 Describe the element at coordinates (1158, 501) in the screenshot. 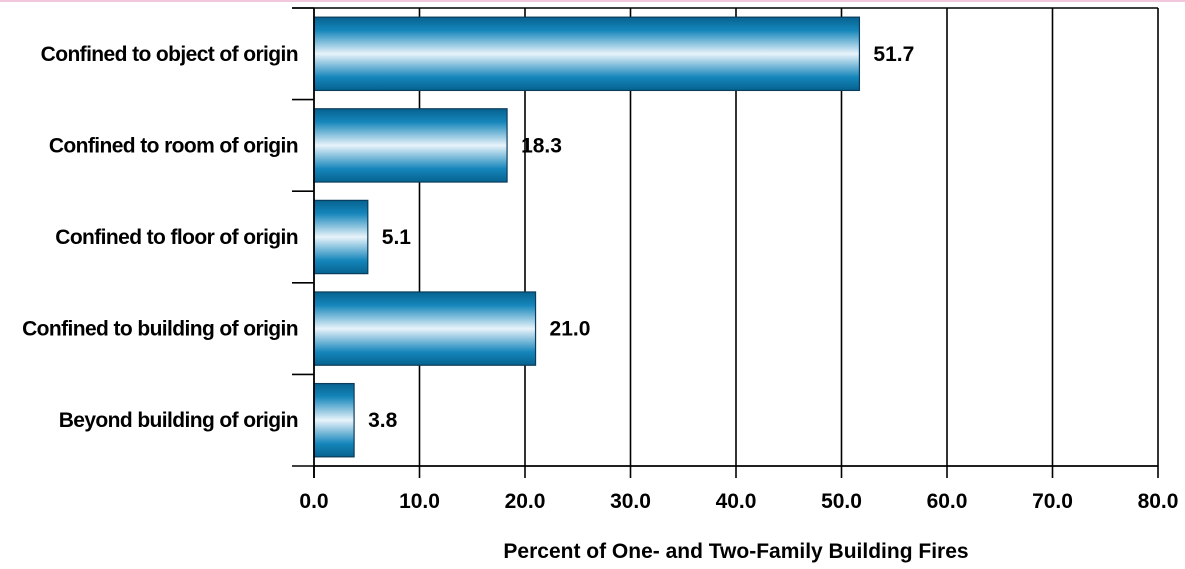

I see `x-tick-label-80: 80.0` at that location.